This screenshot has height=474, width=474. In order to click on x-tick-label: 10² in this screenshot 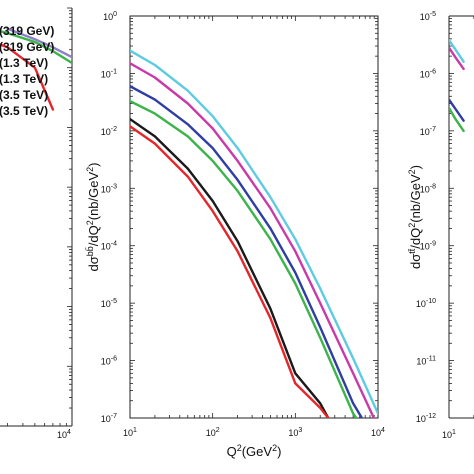, I will do `click(213, 432)`.